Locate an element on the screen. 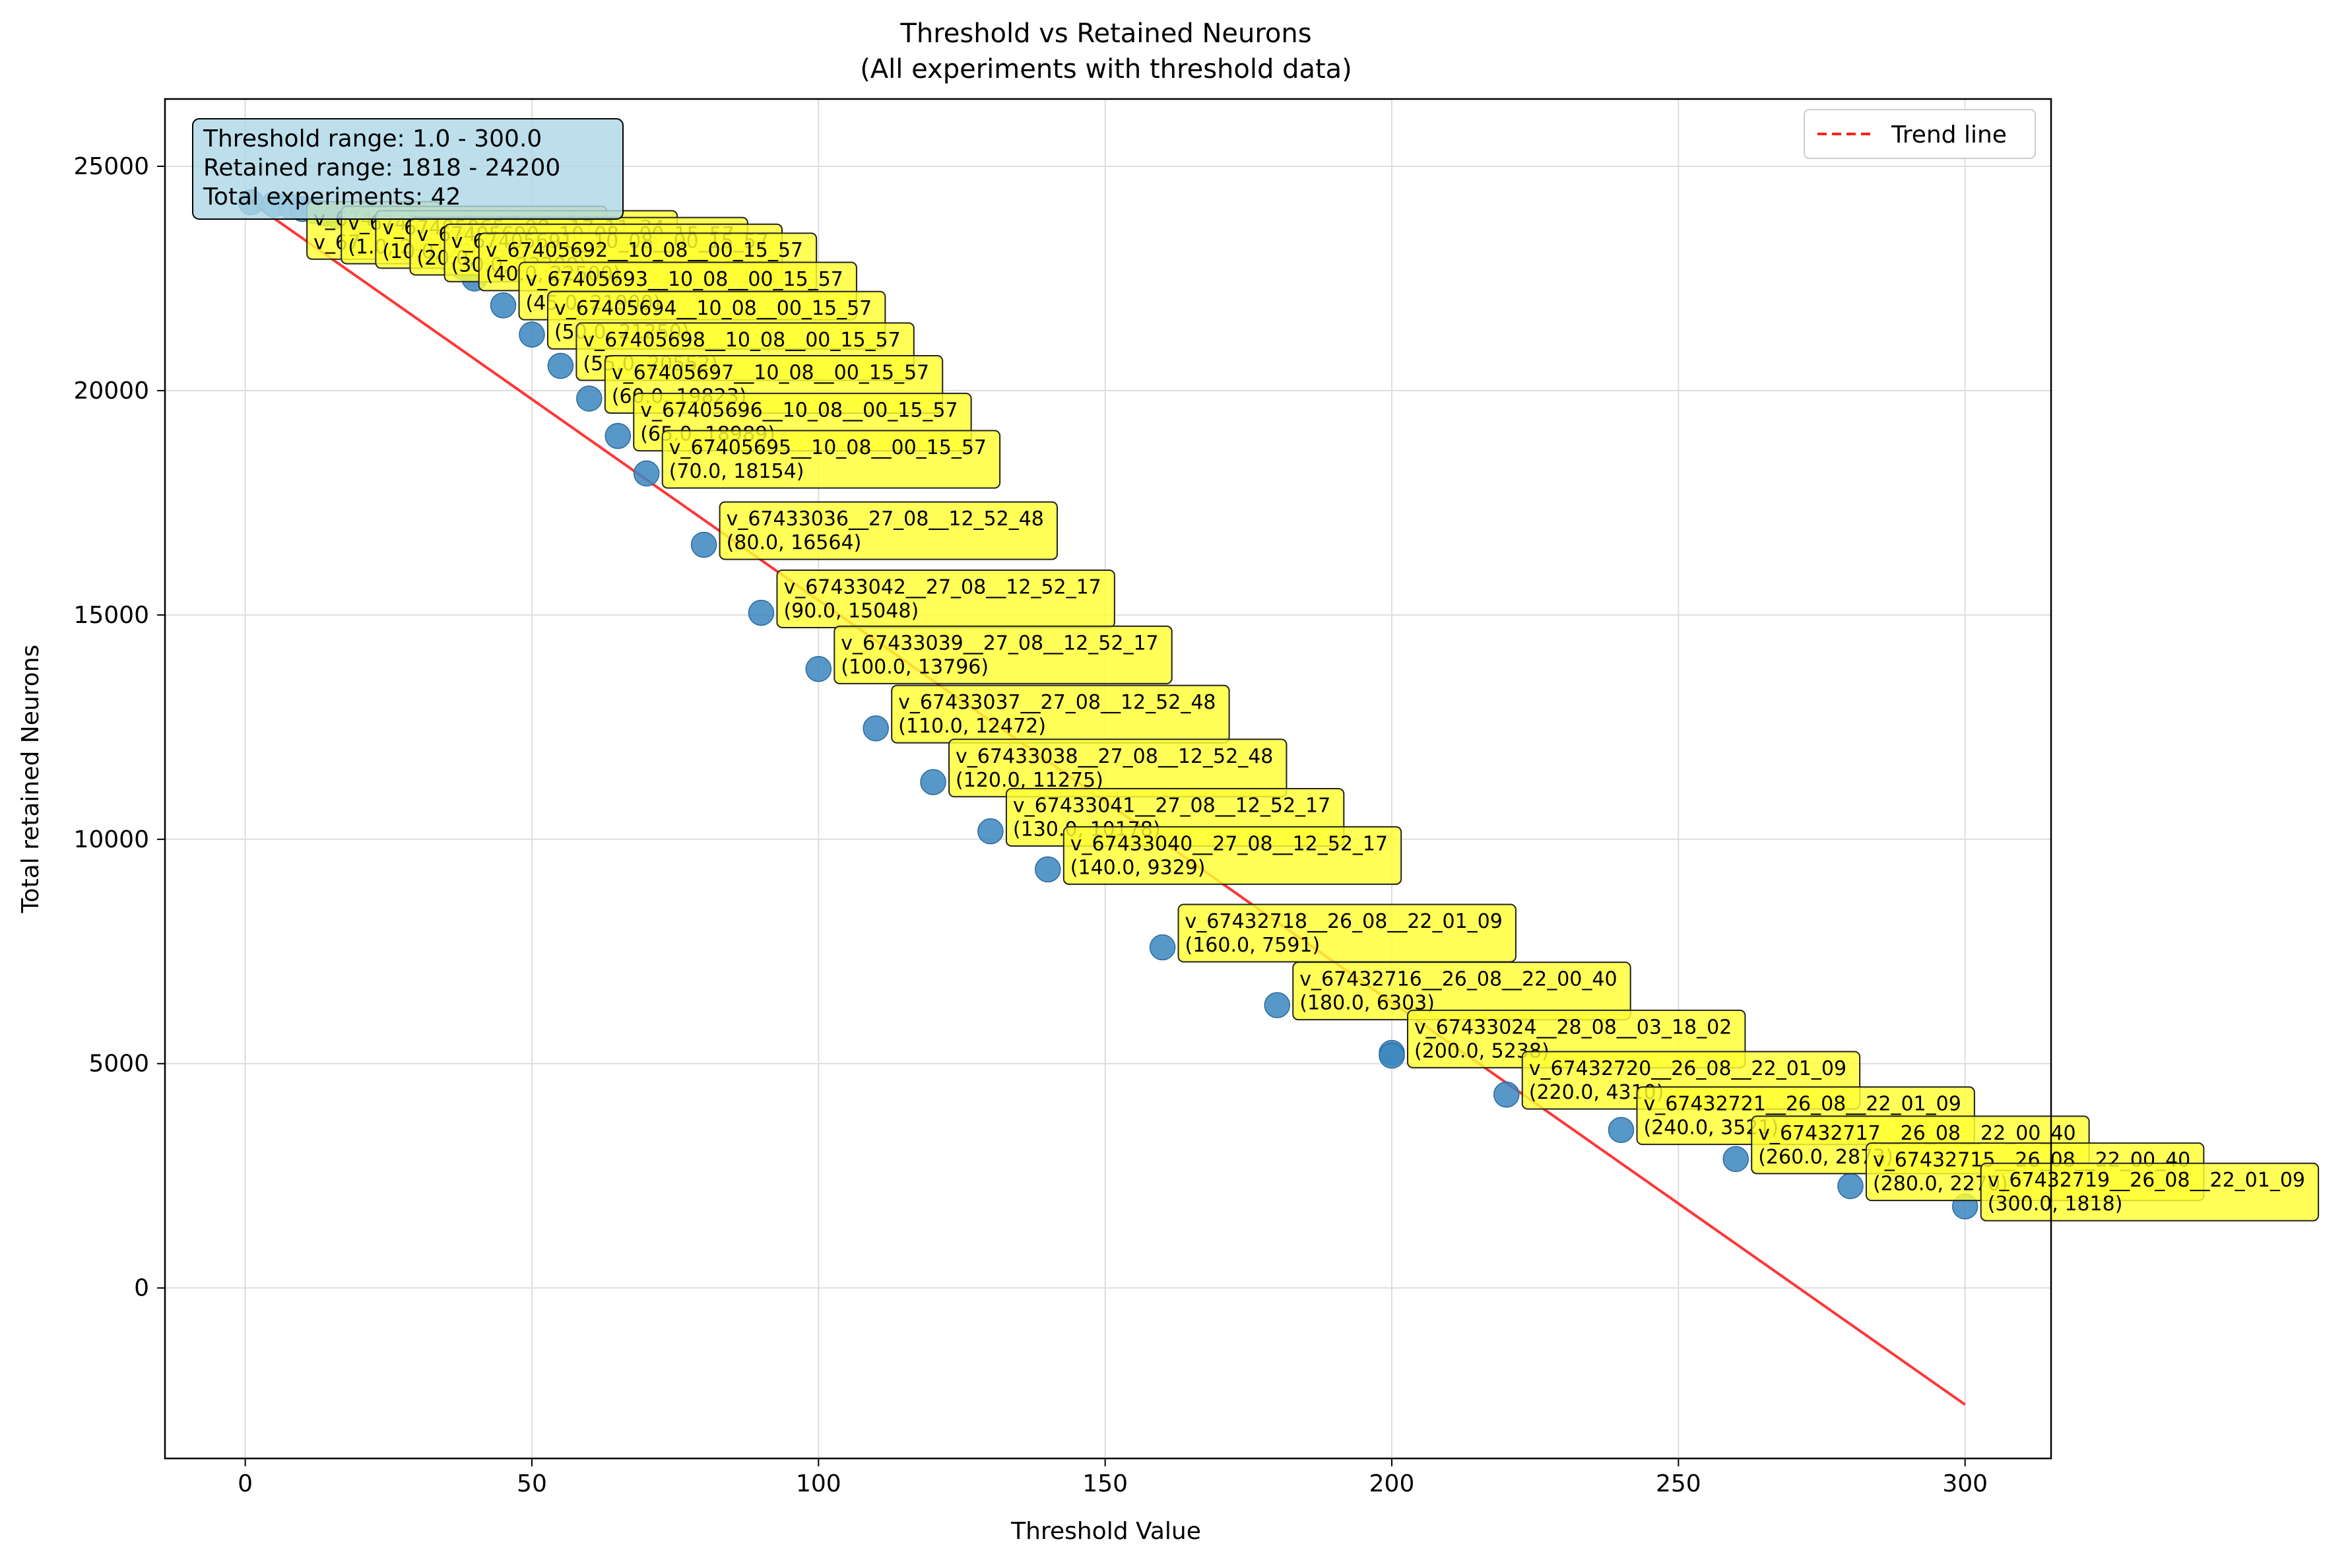 This screenshot has width=2352, height=1568. annotation-text: v_67405694__10_08__00_15_57 is located at coordinates (713, 308).